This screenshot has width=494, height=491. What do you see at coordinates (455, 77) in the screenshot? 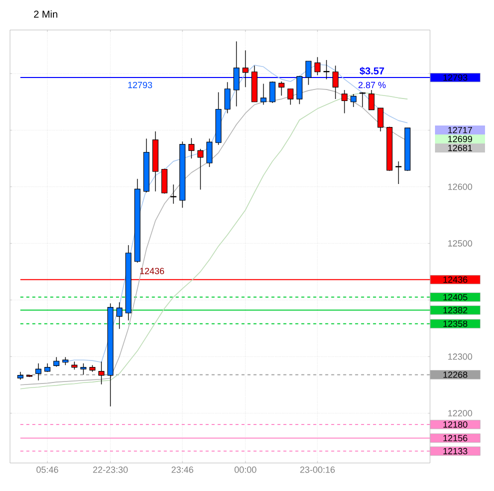
I see `ref-line-label: 12793` at bounding box center [455, 77].